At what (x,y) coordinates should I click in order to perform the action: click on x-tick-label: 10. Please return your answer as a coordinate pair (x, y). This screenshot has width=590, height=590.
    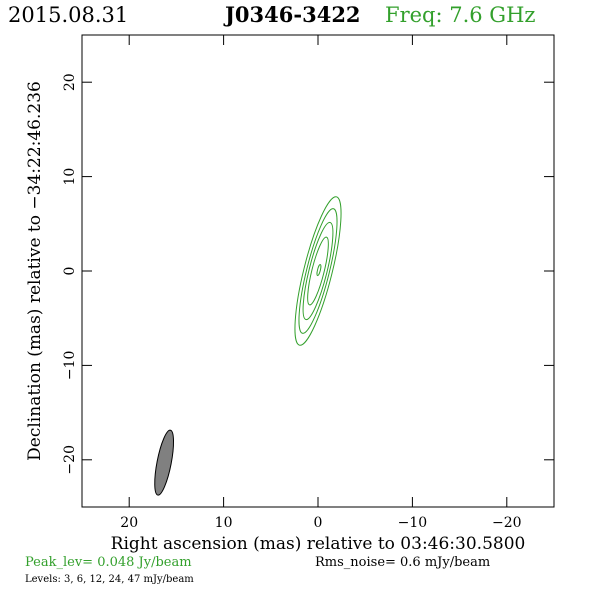
    Looking at the image, I should click on (224, 523).